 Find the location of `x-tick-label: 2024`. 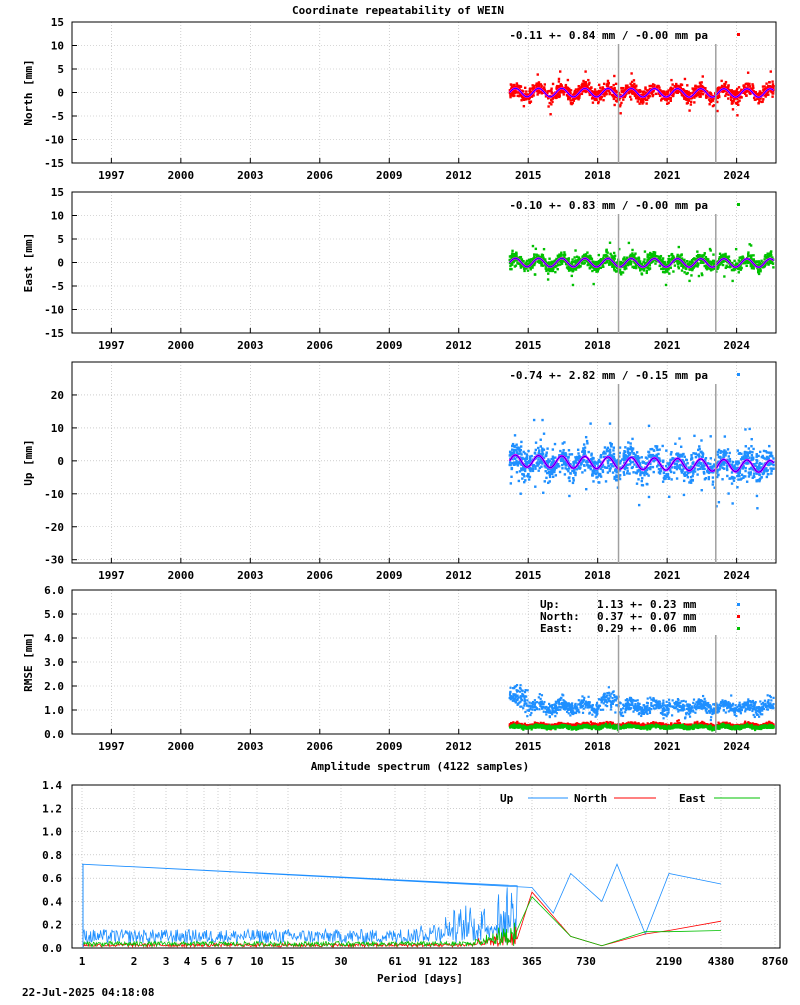

x-tick-label: 2024 is located at coordinates (736, 175).